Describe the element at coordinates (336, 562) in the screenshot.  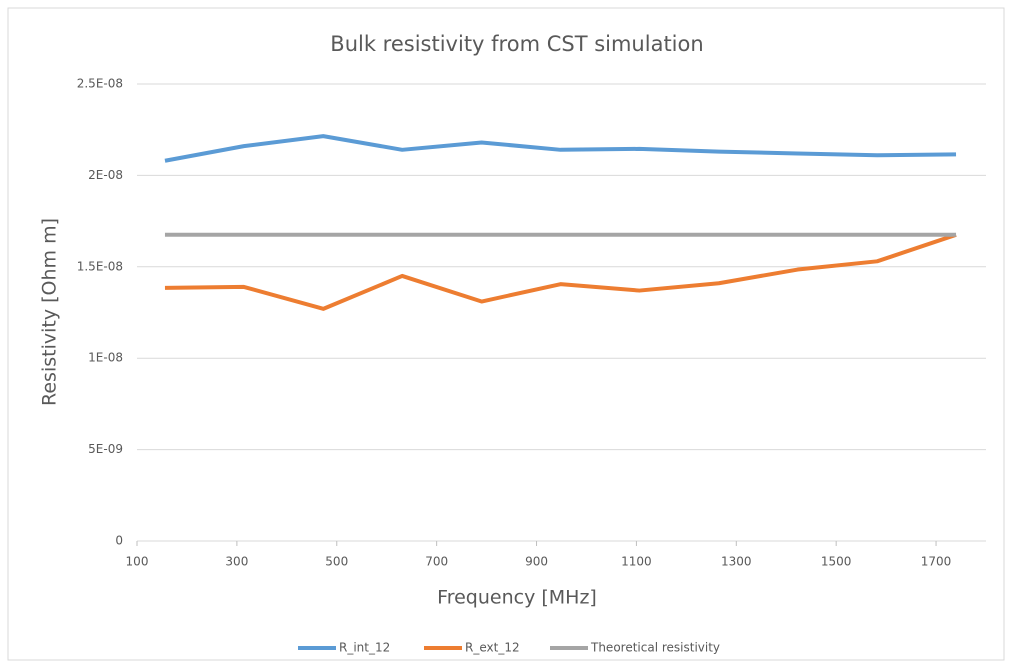
I see `x-tick-label: 500` at that location.